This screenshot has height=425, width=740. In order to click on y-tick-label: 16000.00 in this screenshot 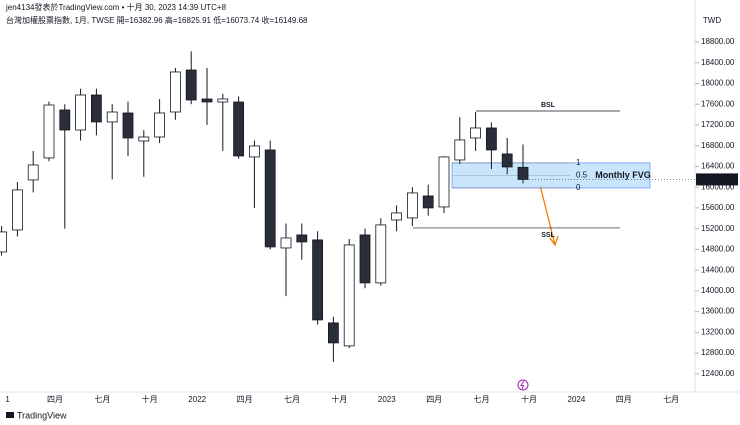, I will do `click(718, 186)`.